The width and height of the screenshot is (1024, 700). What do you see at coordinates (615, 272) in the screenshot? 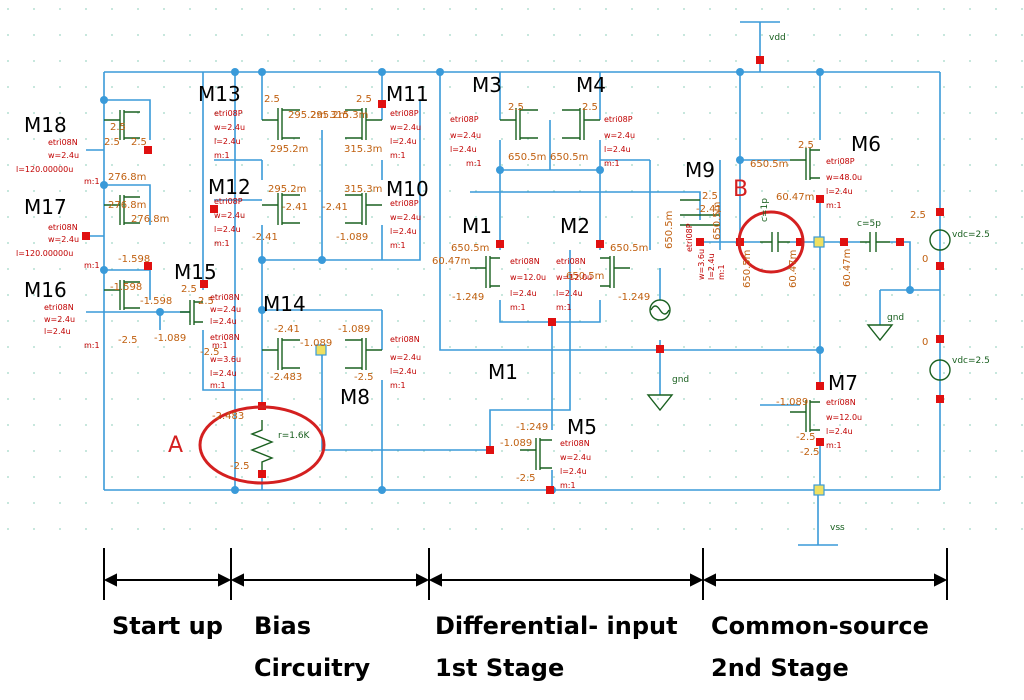
I see `transistor-m2-symbol` at bounding box center [615, 272].